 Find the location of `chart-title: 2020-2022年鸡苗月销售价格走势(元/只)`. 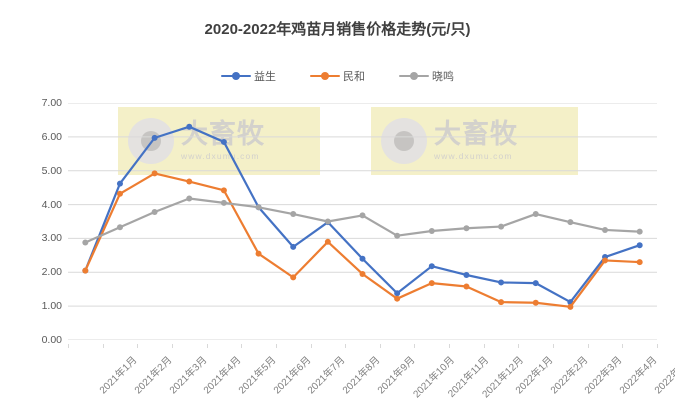

chart-title: 2020-2022年鸡苗月销售价格走势(元/只) is located at coordinates (337, 29).